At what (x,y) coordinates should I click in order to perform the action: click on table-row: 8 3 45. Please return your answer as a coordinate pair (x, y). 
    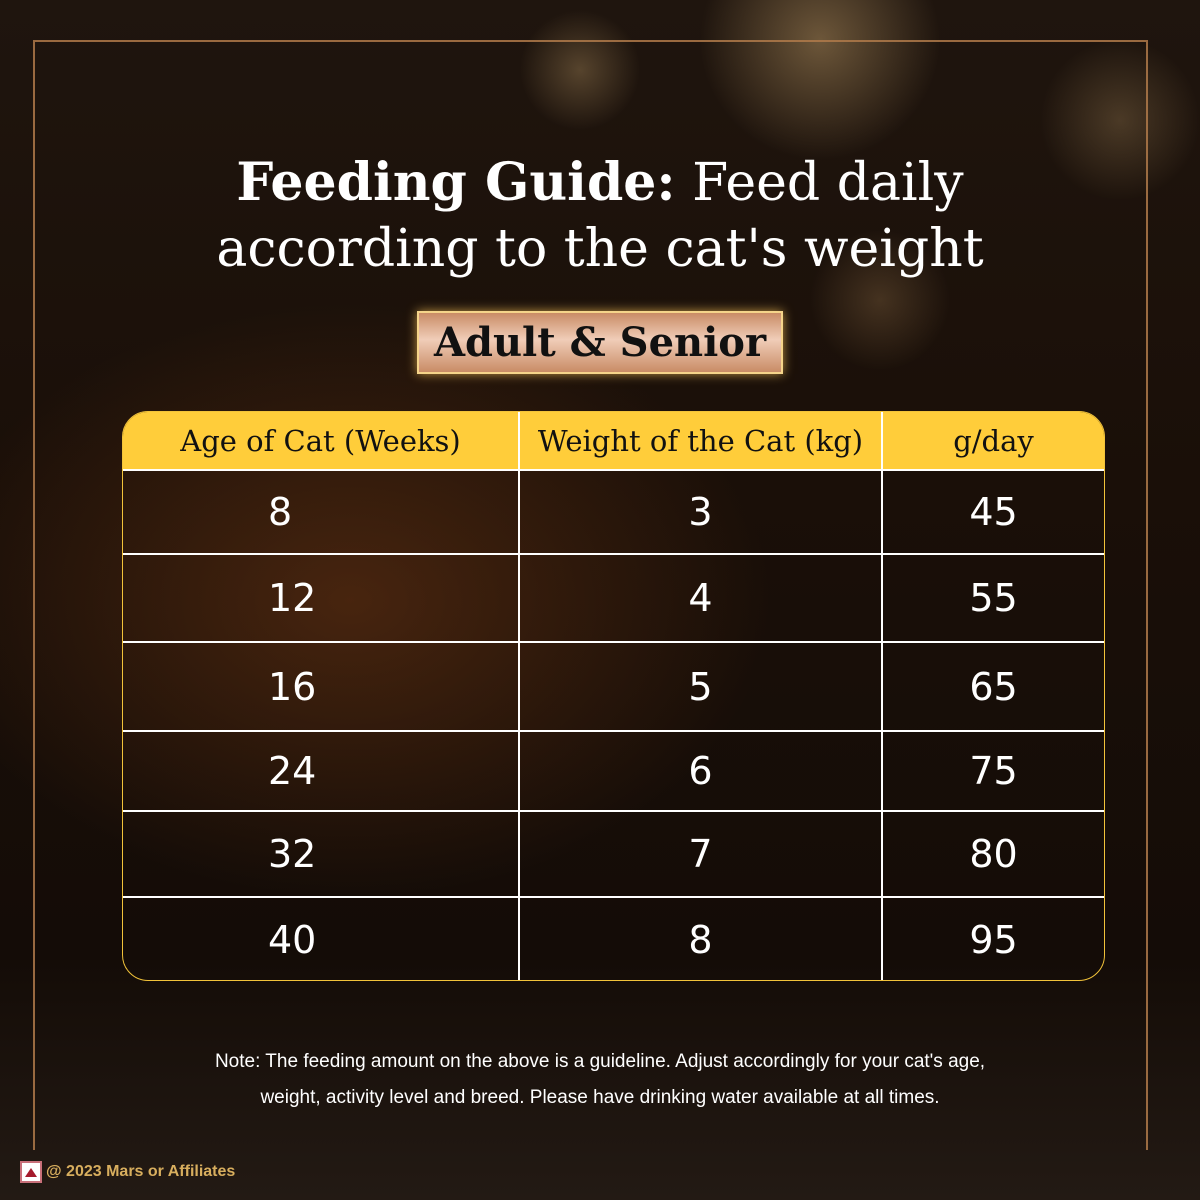
    Looking at the image, I should click on (613, 511).